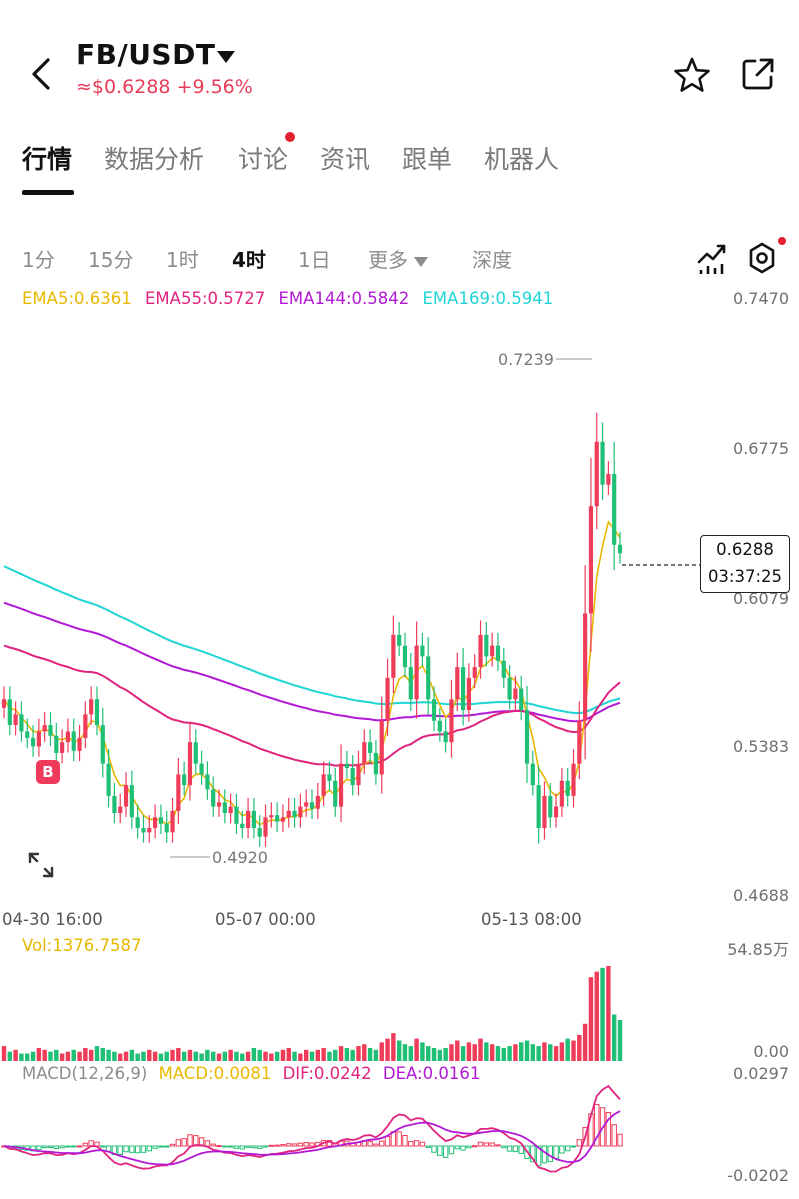 The height and width of the screenshot is (1199, 799). Describe the element at coordinates (427, 159) in the screenshot. I see `tab-copy-trade: 跟单` at that location.